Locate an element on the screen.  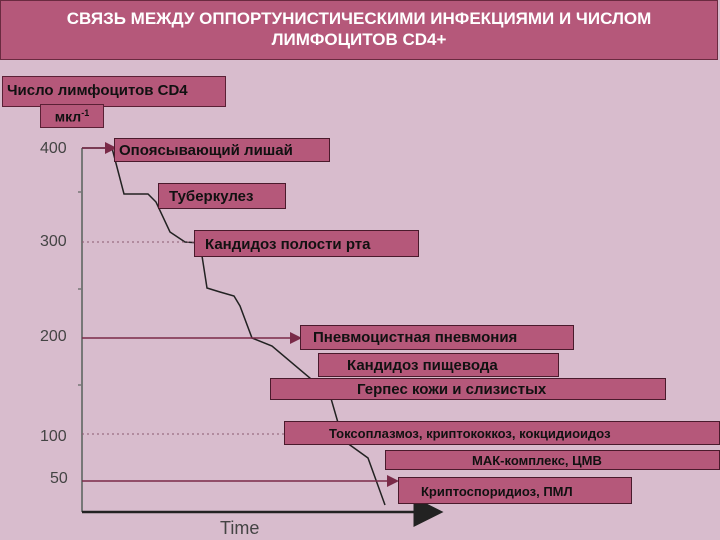
infection-box-oral-candidiasis: Кандидоз полости рта is located at coordinates (306, 243).